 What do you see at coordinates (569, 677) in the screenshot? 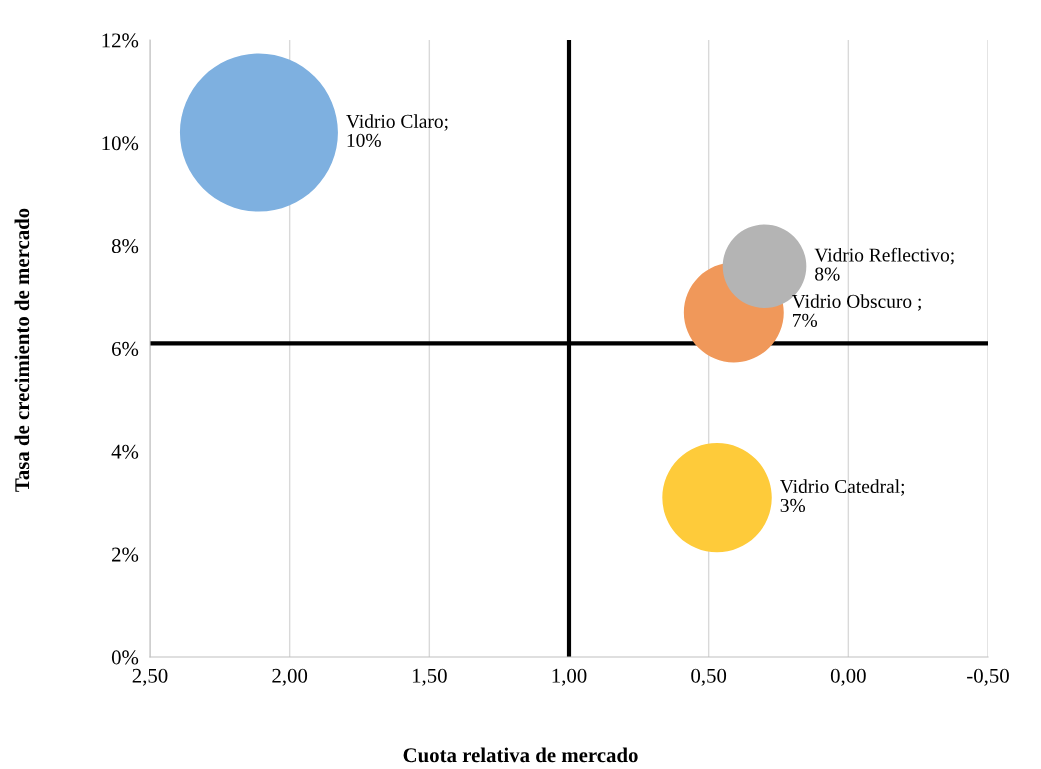
I see `x-tick-label: 1,00` at bounding box center [569, 677].